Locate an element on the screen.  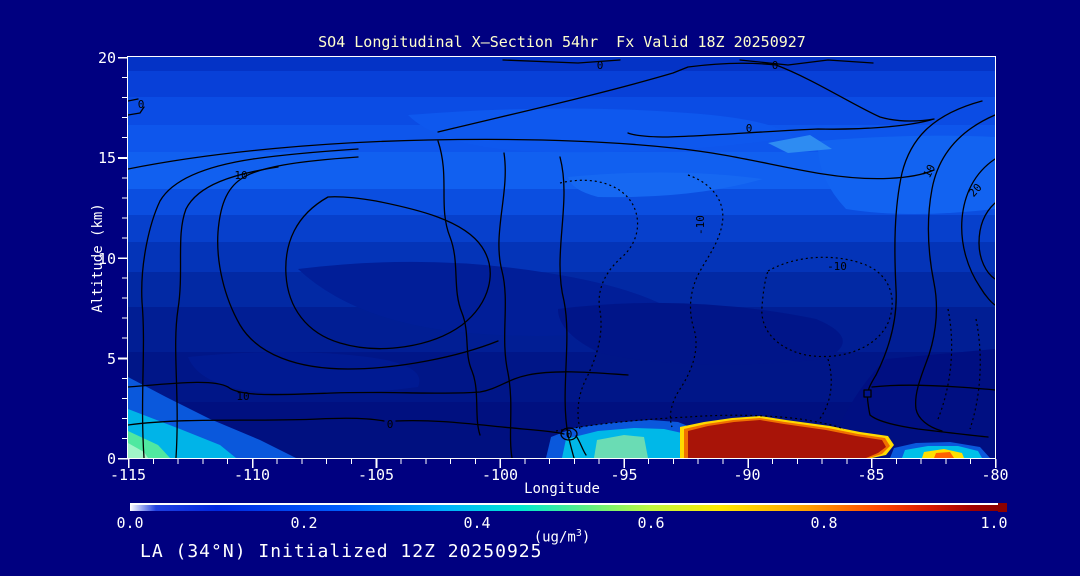
x-tick-label: -85 is located at coordinates (871, 475).